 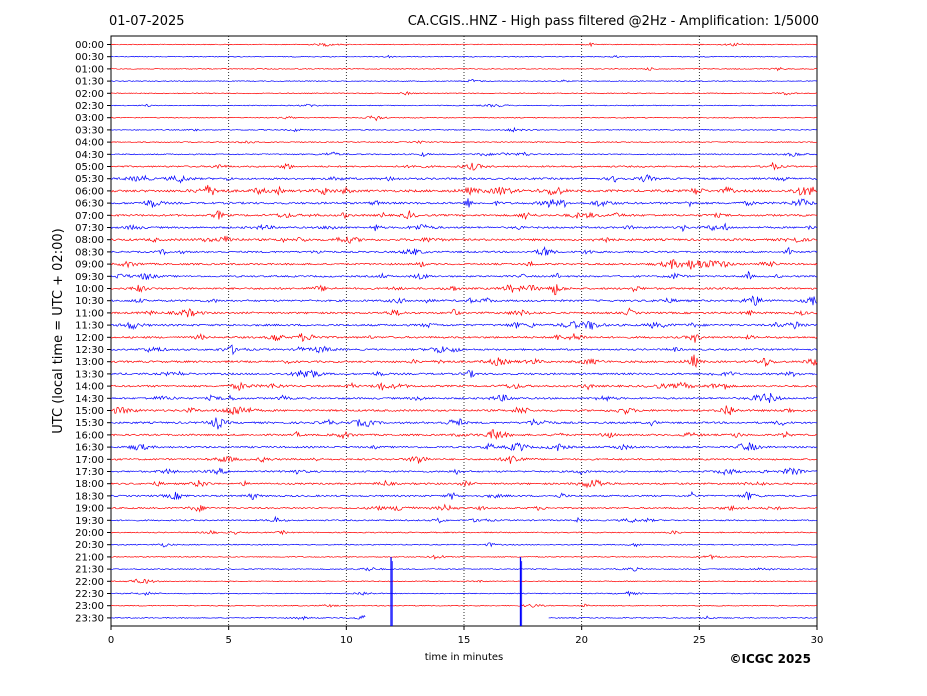 What do you see at coordinates (464, 447) in the screenshot?
I see `trace-16:30` at bounding box center [464, 447].